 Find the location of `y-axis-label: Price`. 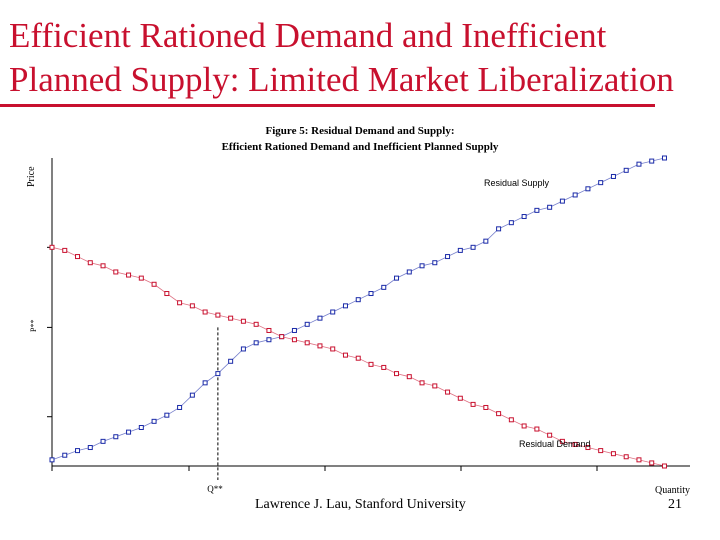

y-axis-label: Price is located at coordinates (31, 176).